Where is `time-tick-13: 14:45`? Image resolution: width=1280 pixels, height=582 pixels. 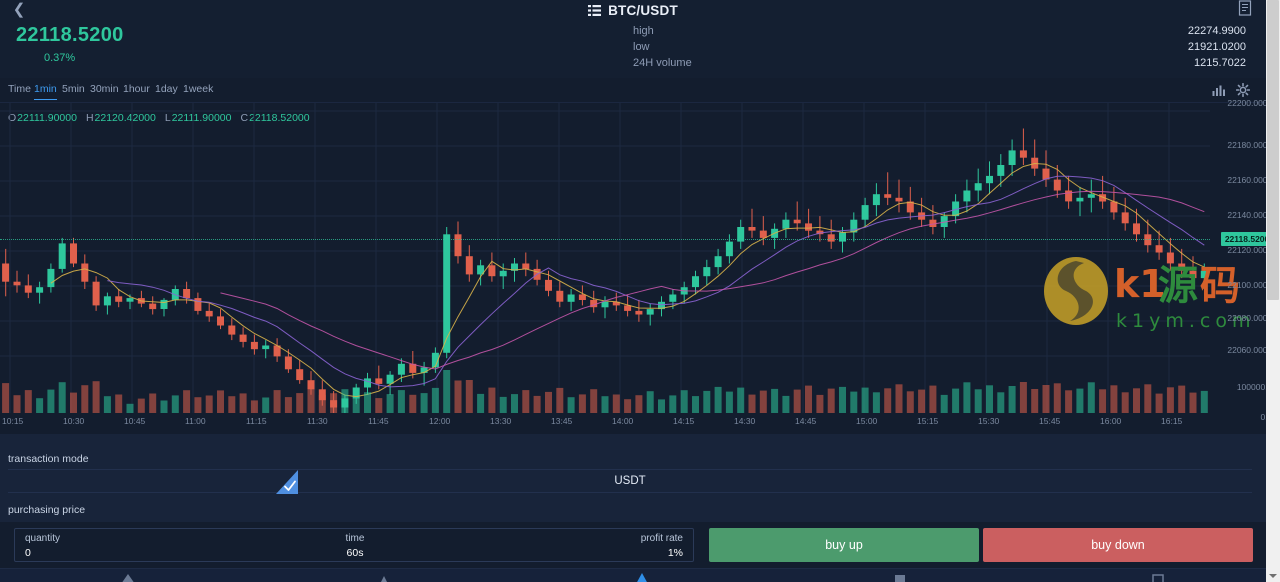
time-tick-13: 14:45 is located at coordinates (806, 421).